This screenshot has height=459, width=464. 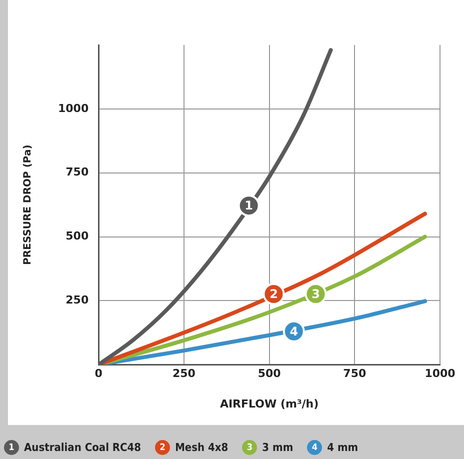 I want to click on x-axis-title: AIRFLOW (m³/h), so click(x=269, y=403).